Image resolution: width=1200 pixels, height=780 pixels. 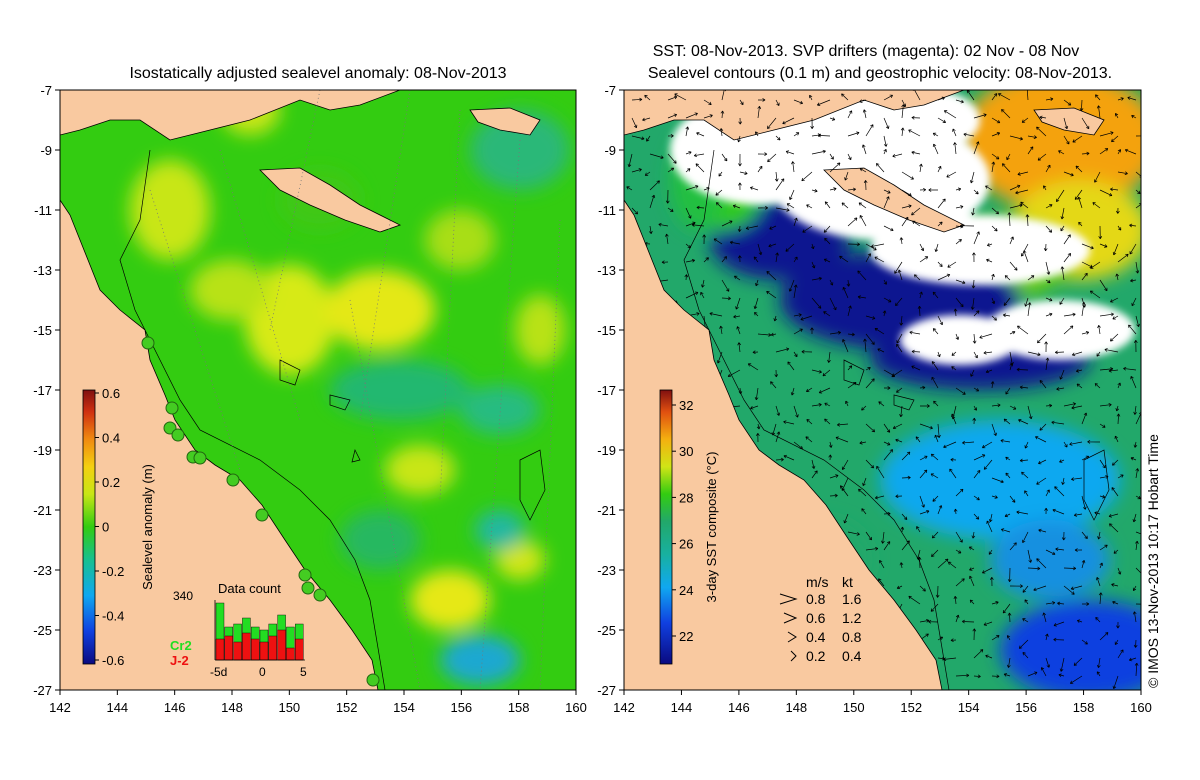 I want to click on left-y-tick-label: -25, so click(x=42, y=630).